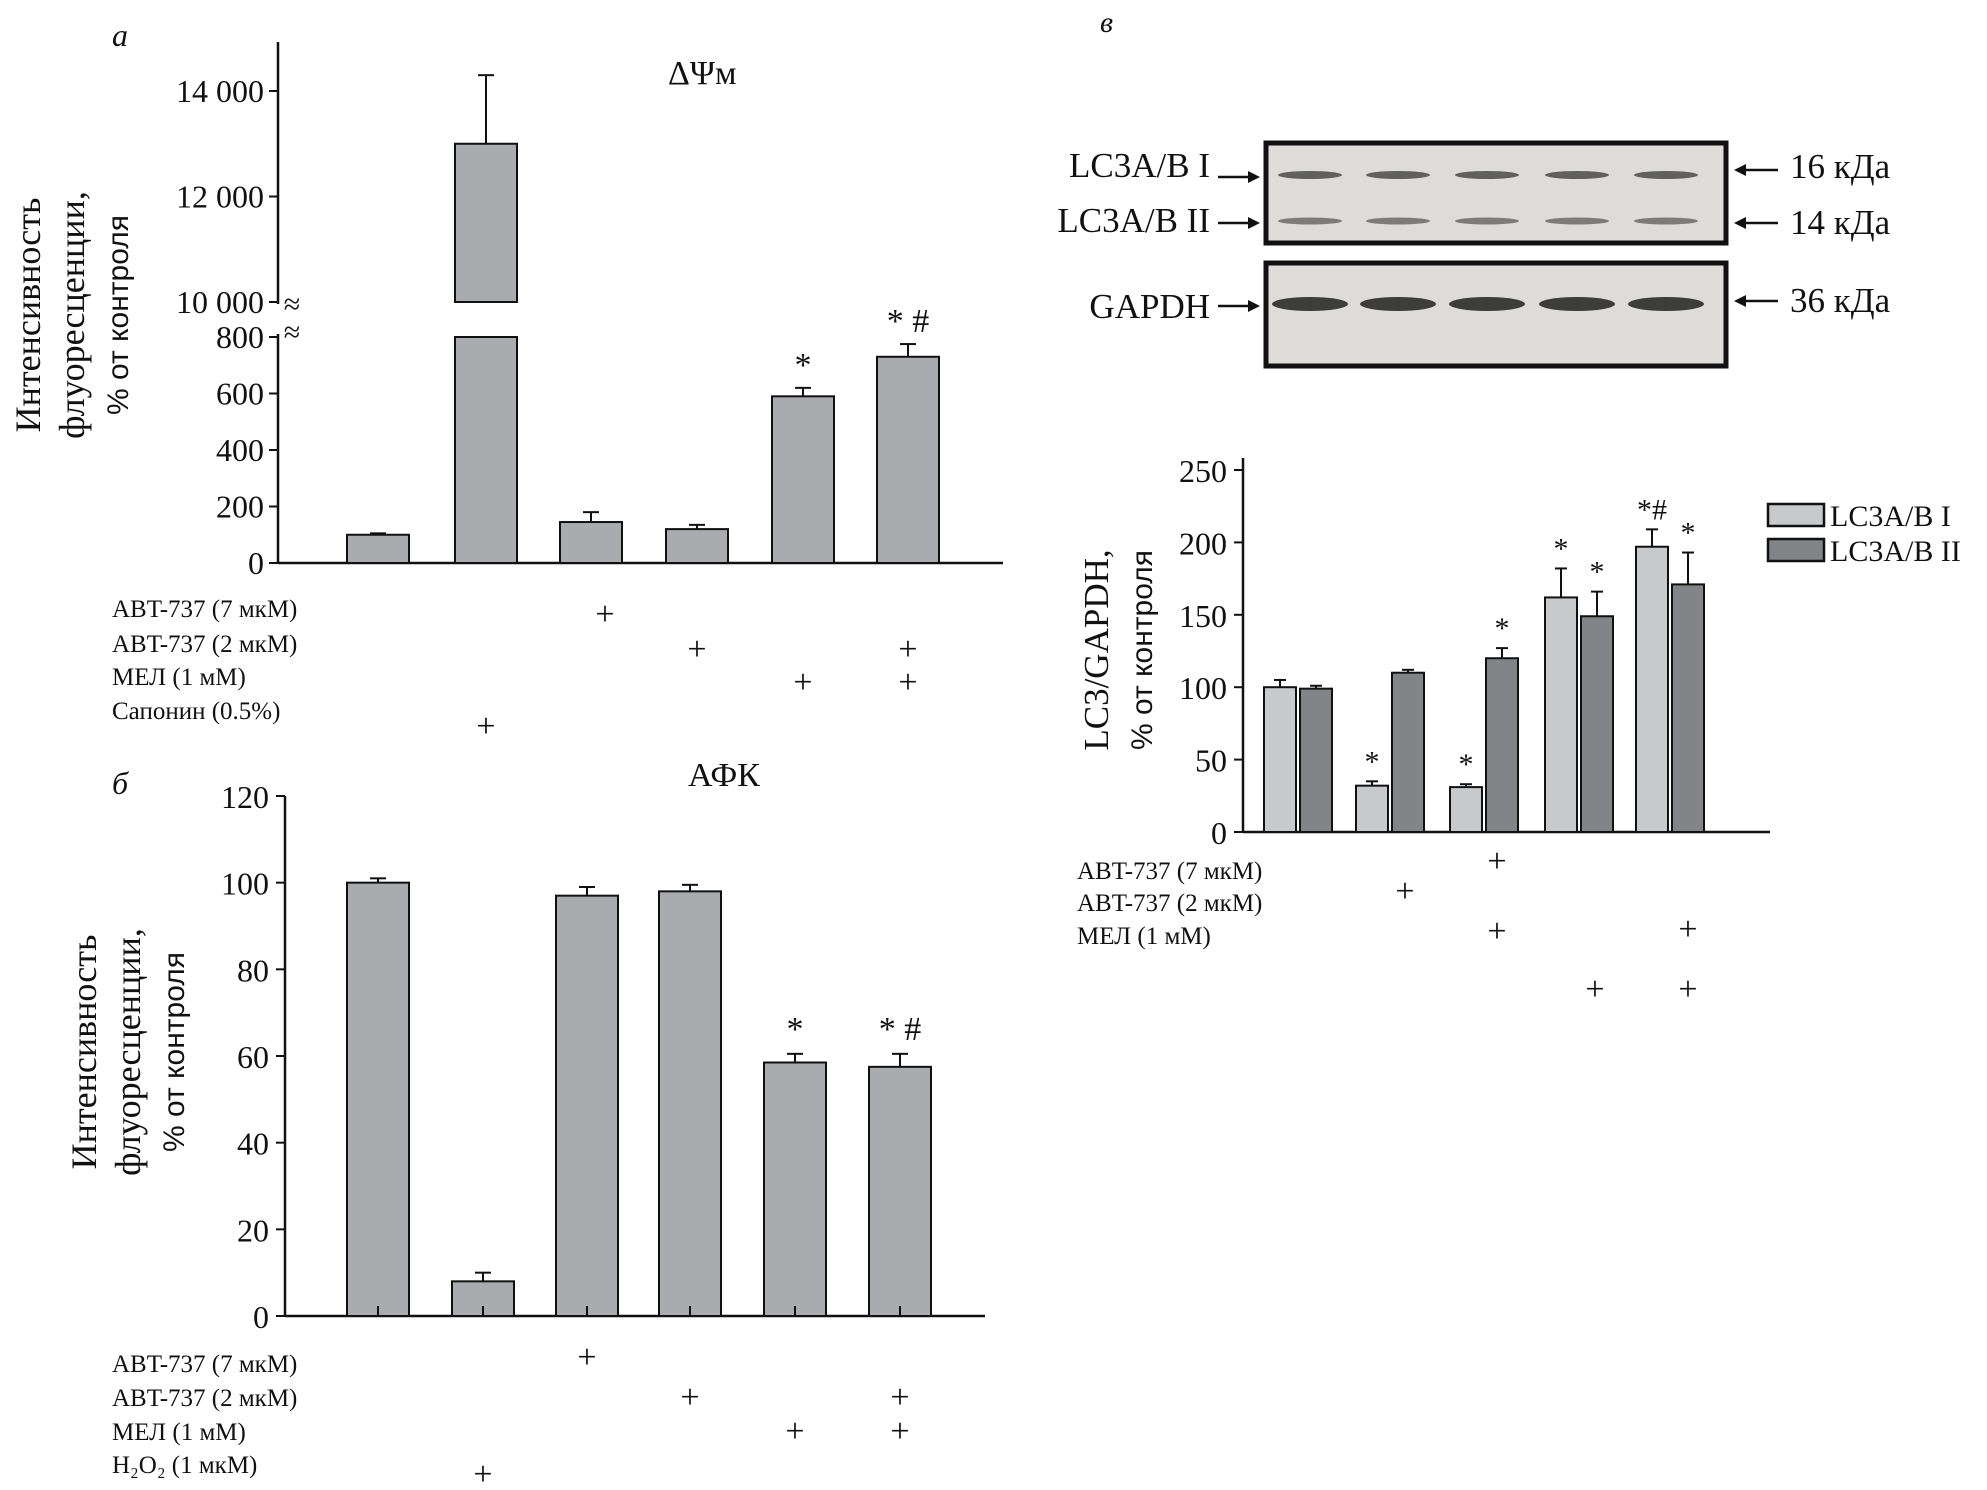 This screenshot has height=1490, width=1987. Describe the element at coordinates (220, 302) in the screenshot. I see `y-tick-label: 10 000` at that location.